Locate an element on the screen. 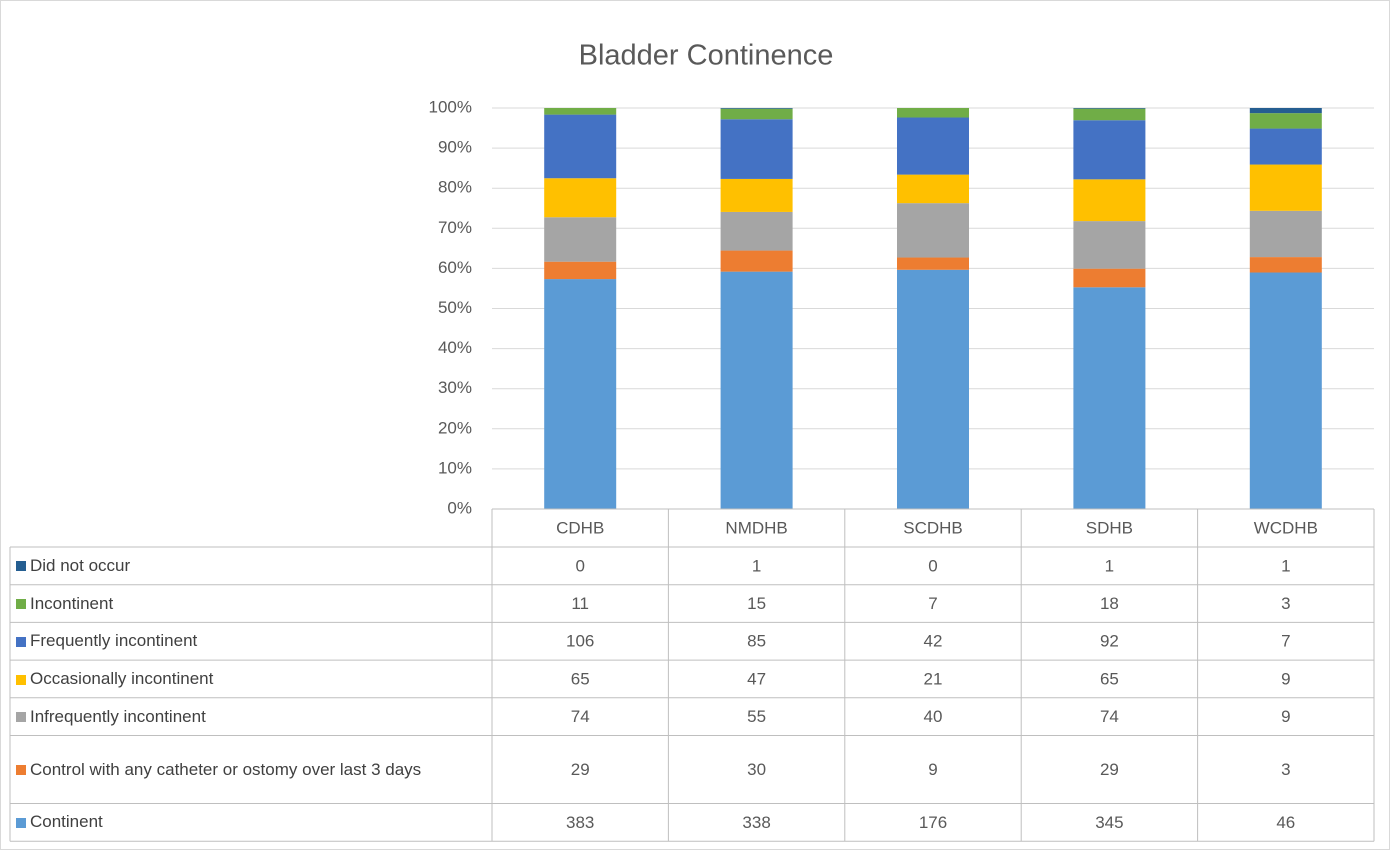  legend-cell: Continent is located at coordinates (252, 823).